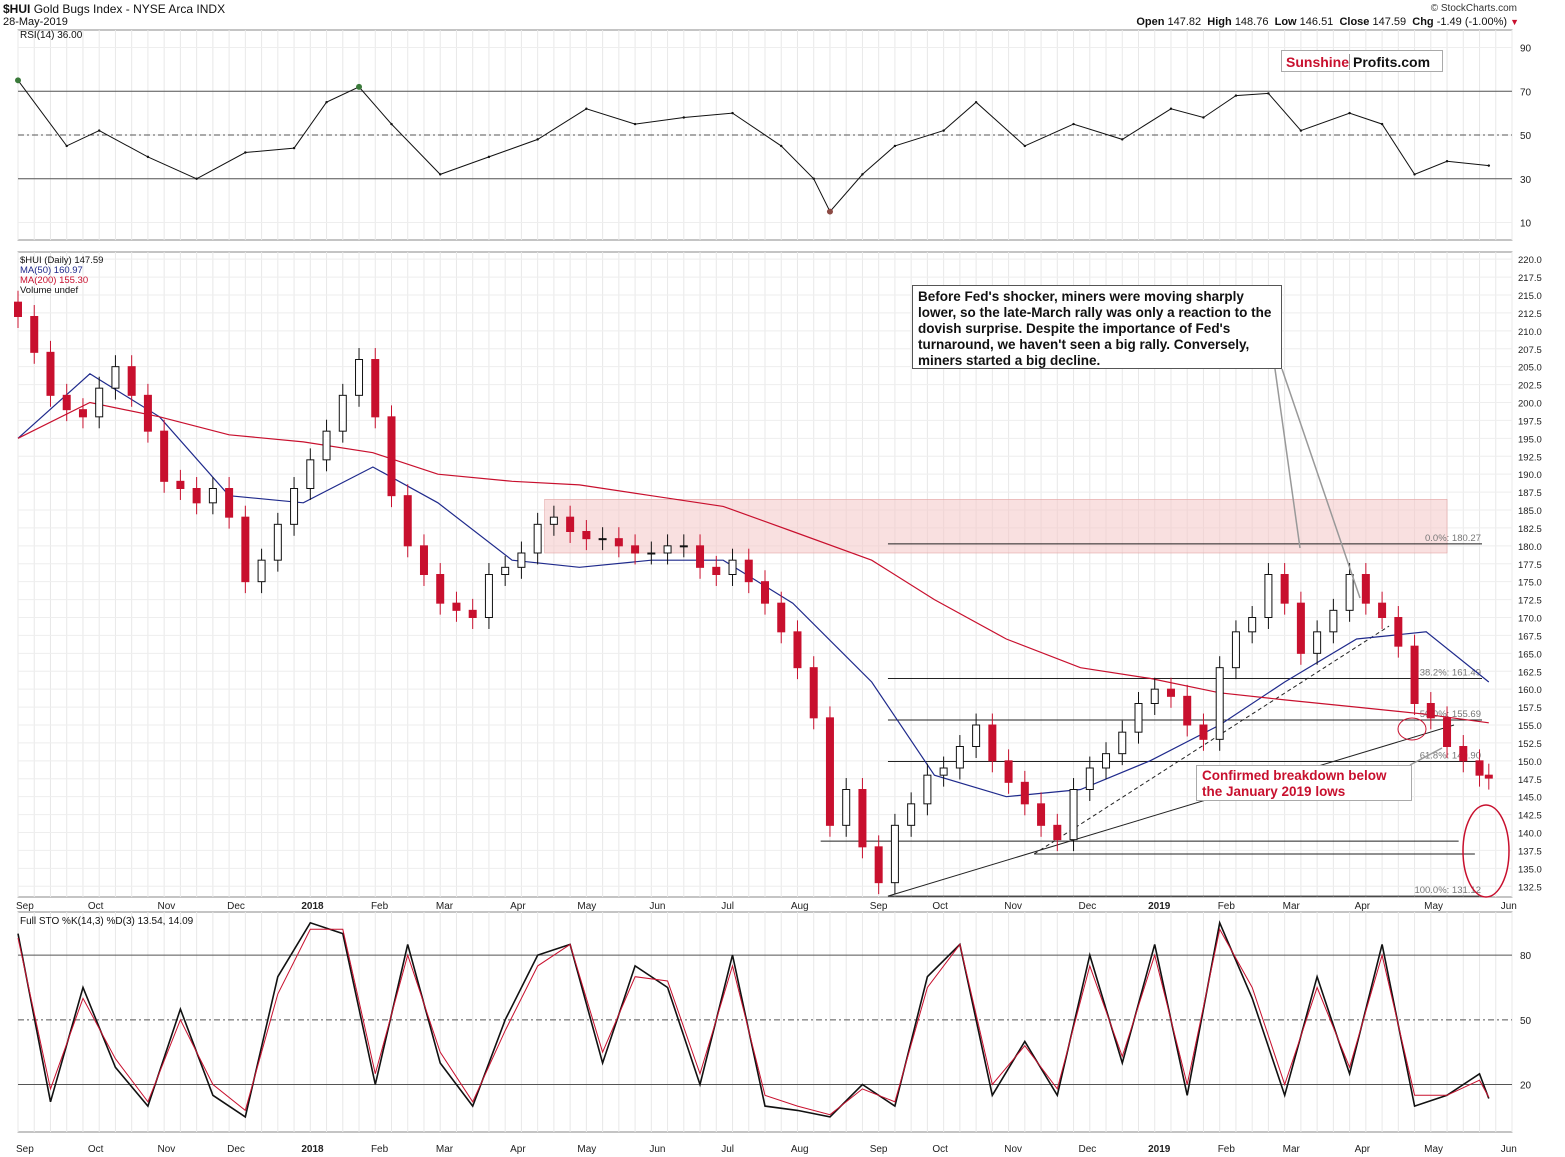 Image resolution: width=1565 pixels, height=1157 pixels. Describe the element at coordinates (1530, 869) in the screenshot. I see `price-tick-label: 135.0` at that location.